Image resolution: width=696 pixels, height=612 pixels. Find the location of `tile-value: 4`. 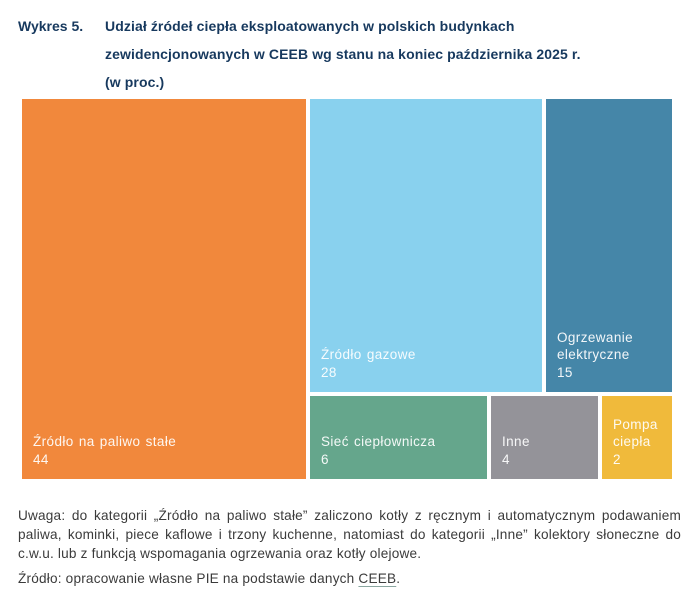

tile-value: 4 is located at coordinates (506, 459).